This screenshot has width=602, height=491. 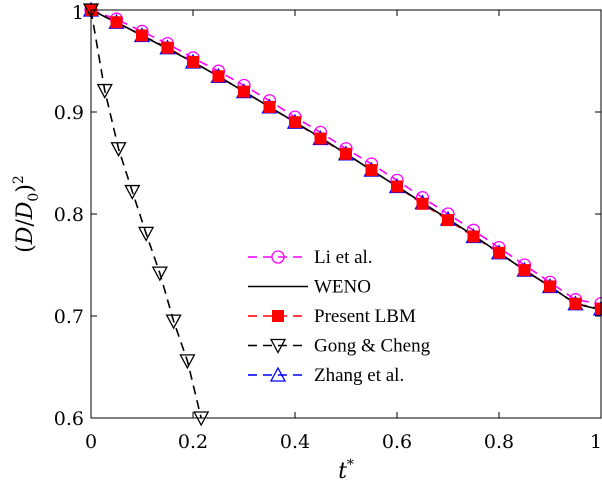 I want to click on x-tick-label: 1, so click(x=596, y=442).